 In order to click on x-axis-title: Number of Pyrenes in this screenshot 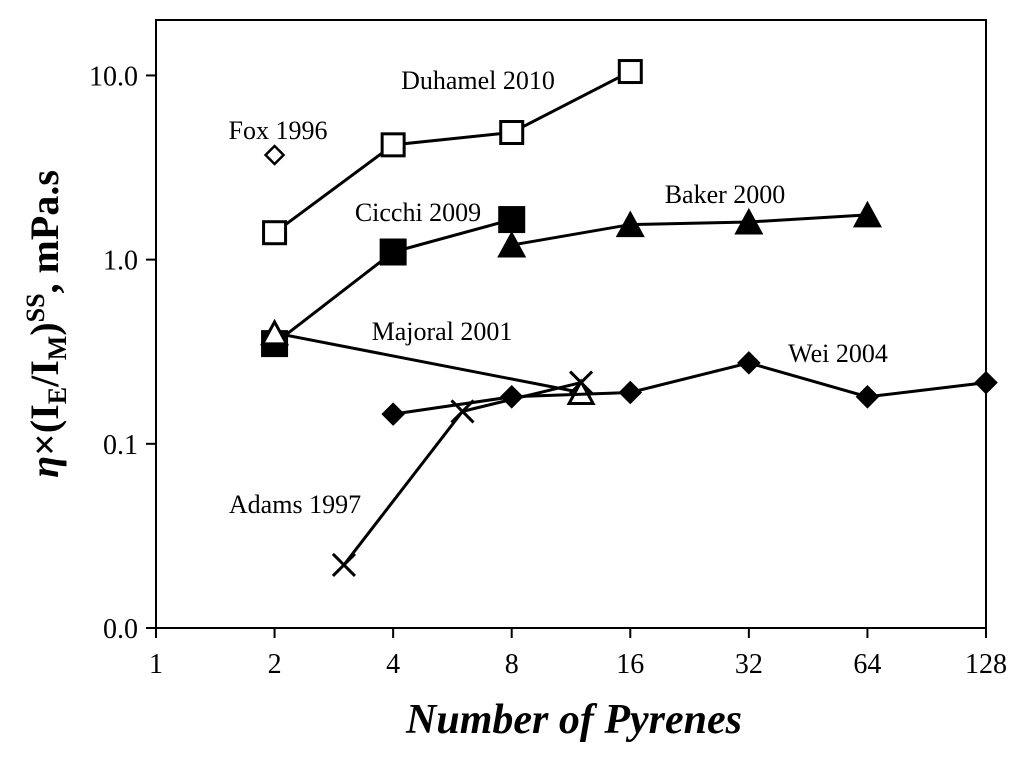, I will do `click(573, 720)`.